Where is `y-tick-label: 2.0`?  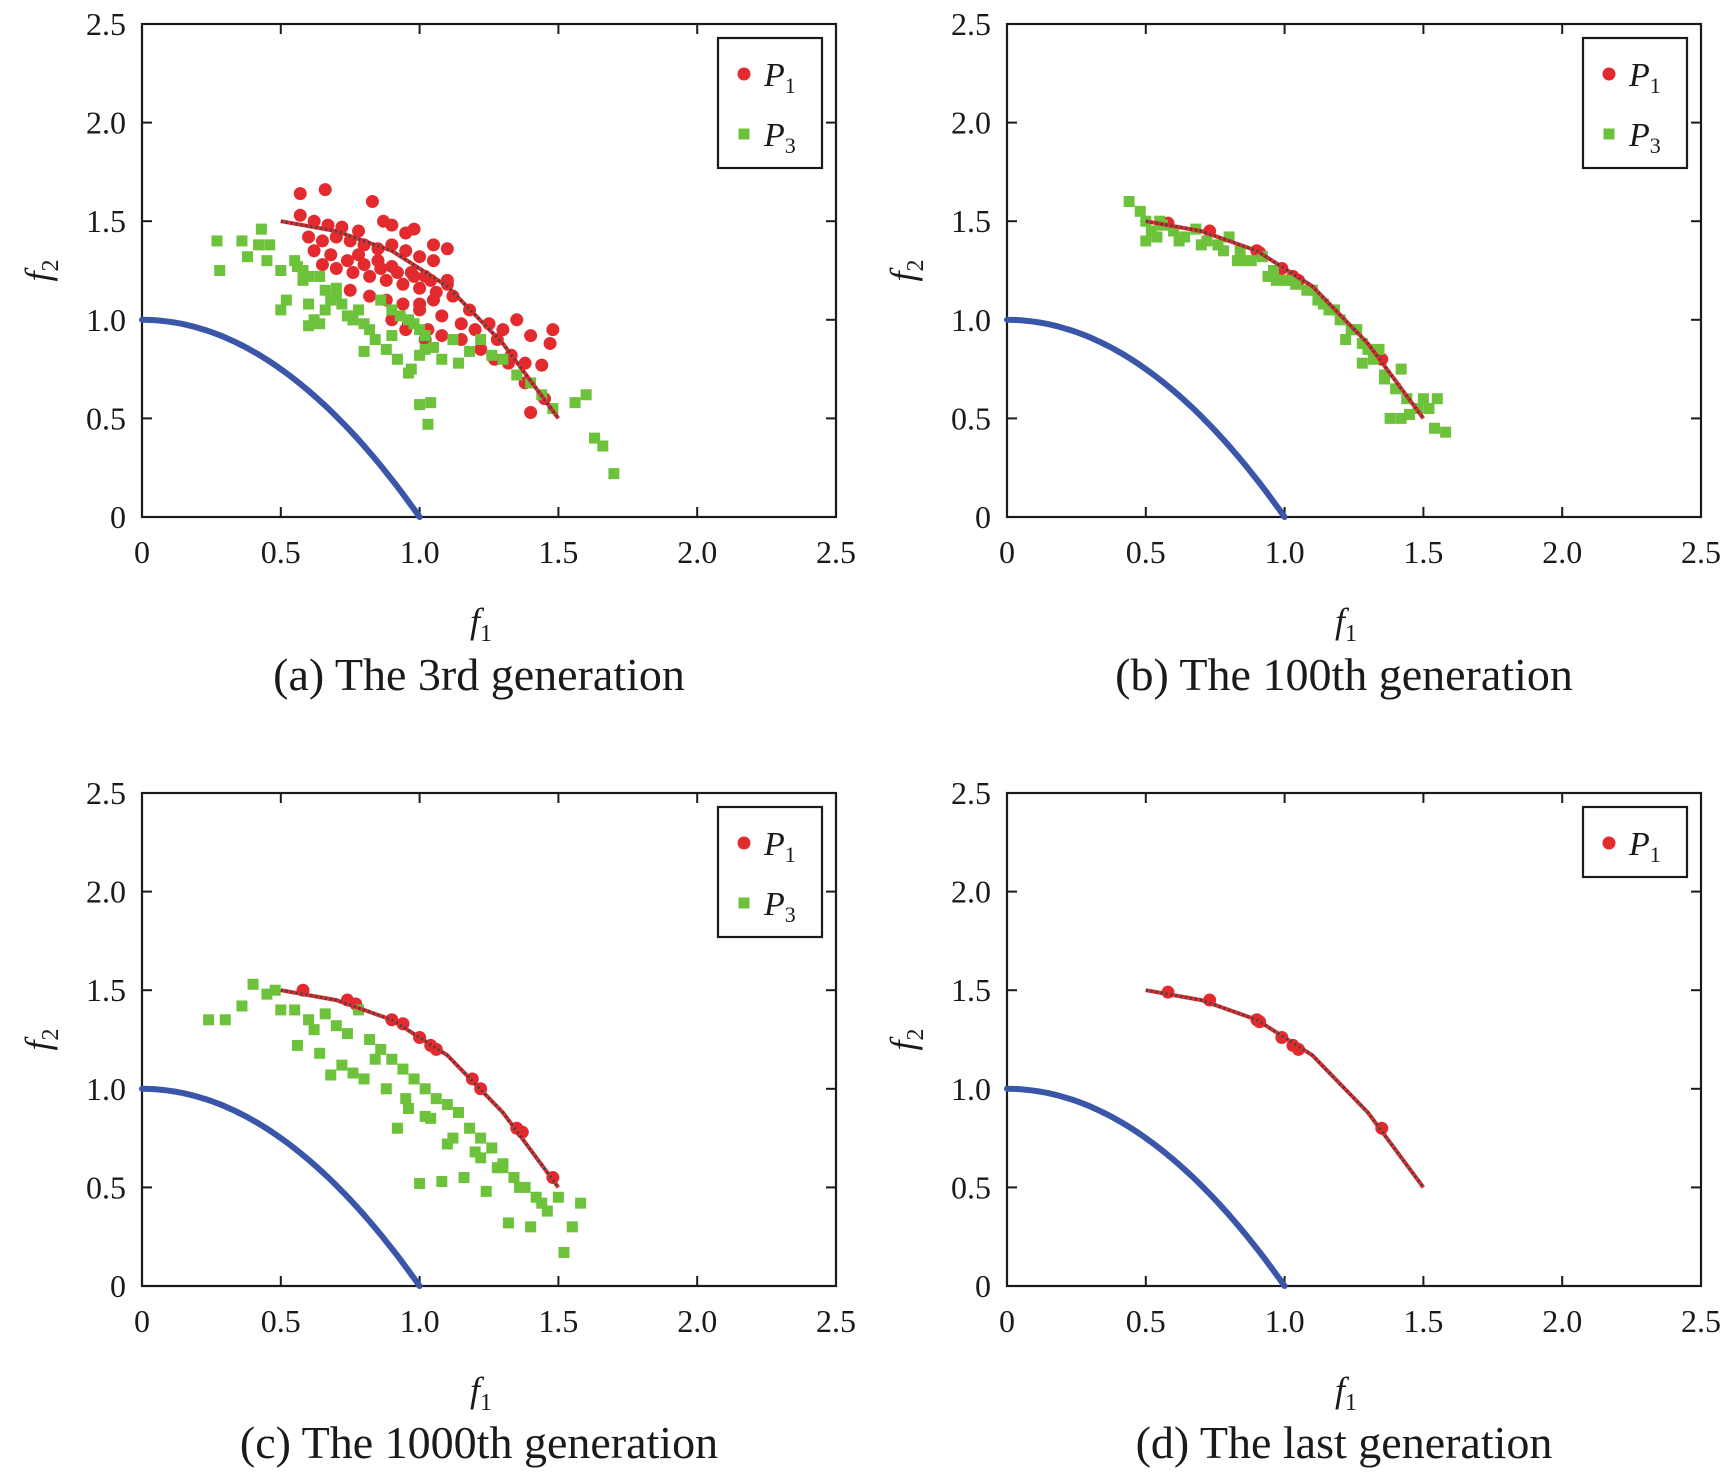 y-tick-label: 2.0 is located at coordinates (971, 123).